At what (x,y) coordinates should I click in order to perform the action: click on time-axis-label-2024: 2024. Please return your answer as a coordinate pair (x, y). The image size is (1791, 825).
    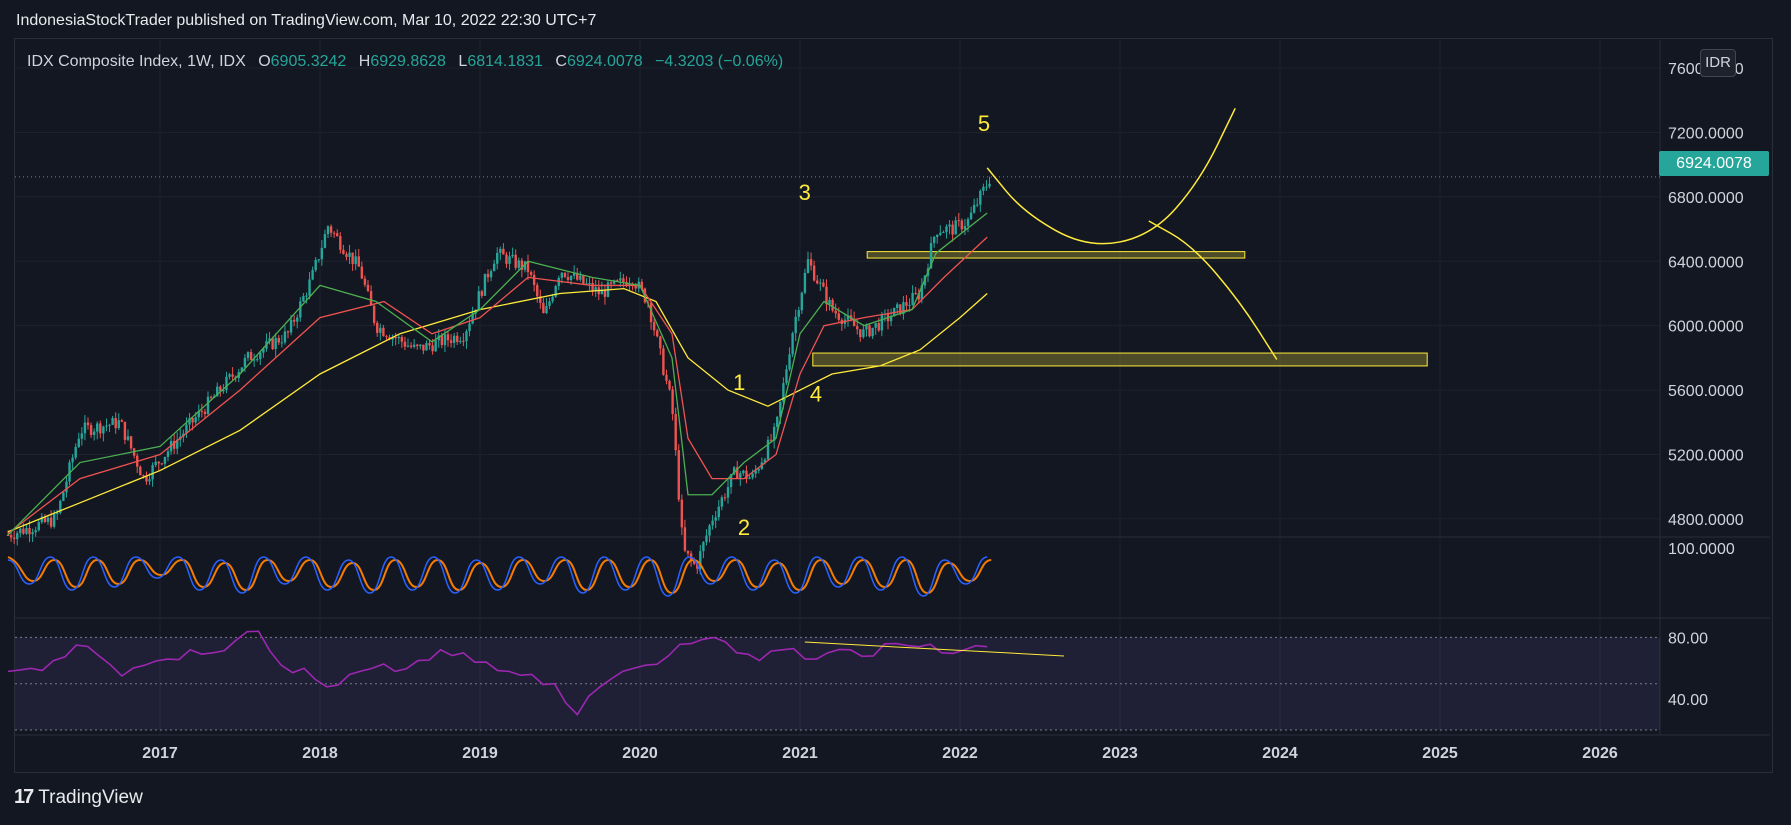
    Looking at the image, I should click on (1280, 753).